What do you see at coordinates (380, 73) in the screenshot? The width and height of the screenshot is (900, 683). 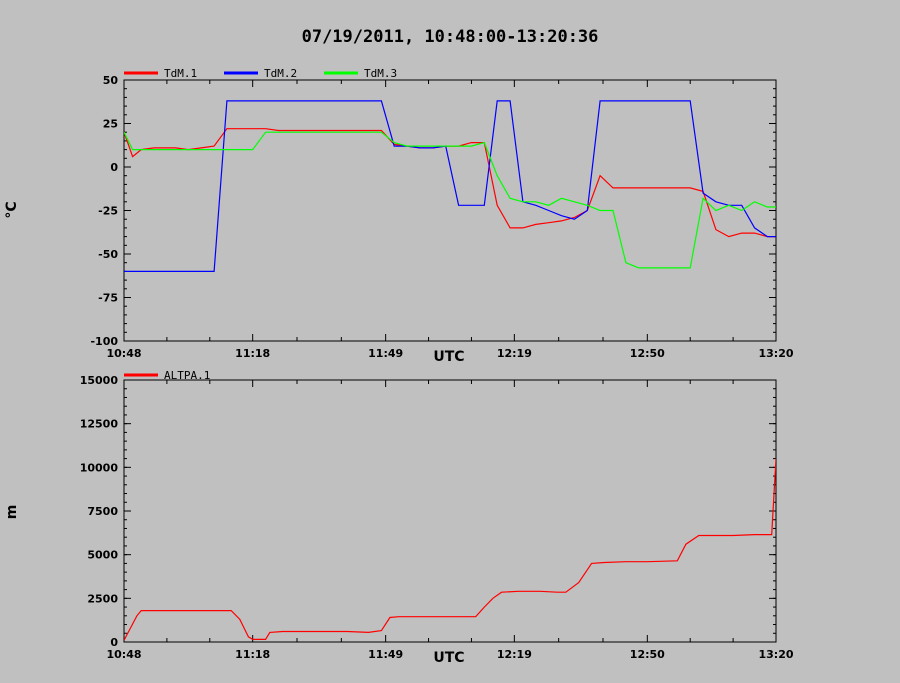 I see `legend-label: TdM.3` at bounding box center [380, 73].